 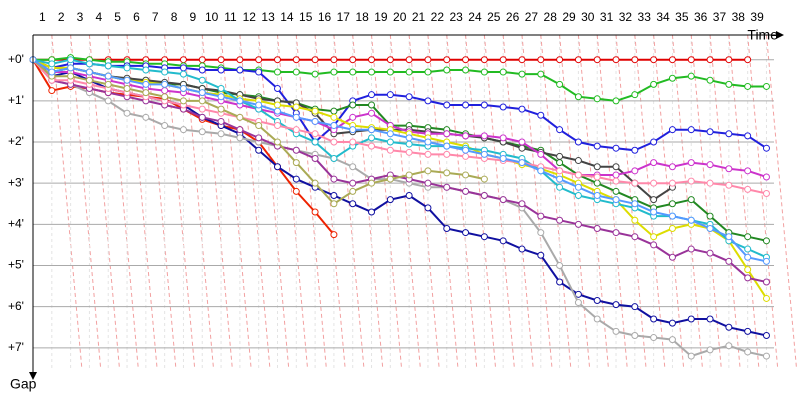 I want to click on y-tick-label: +7', so click(x=16, y=347).